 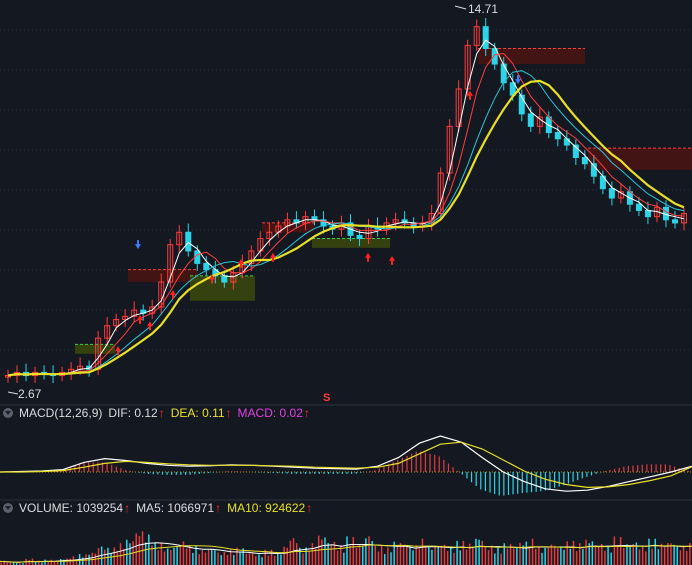 What do you see at coordinates (270, 508) in the screenshot?
I see `ma10-value: MA10: 924622↑` at bounding box center [270, 508].